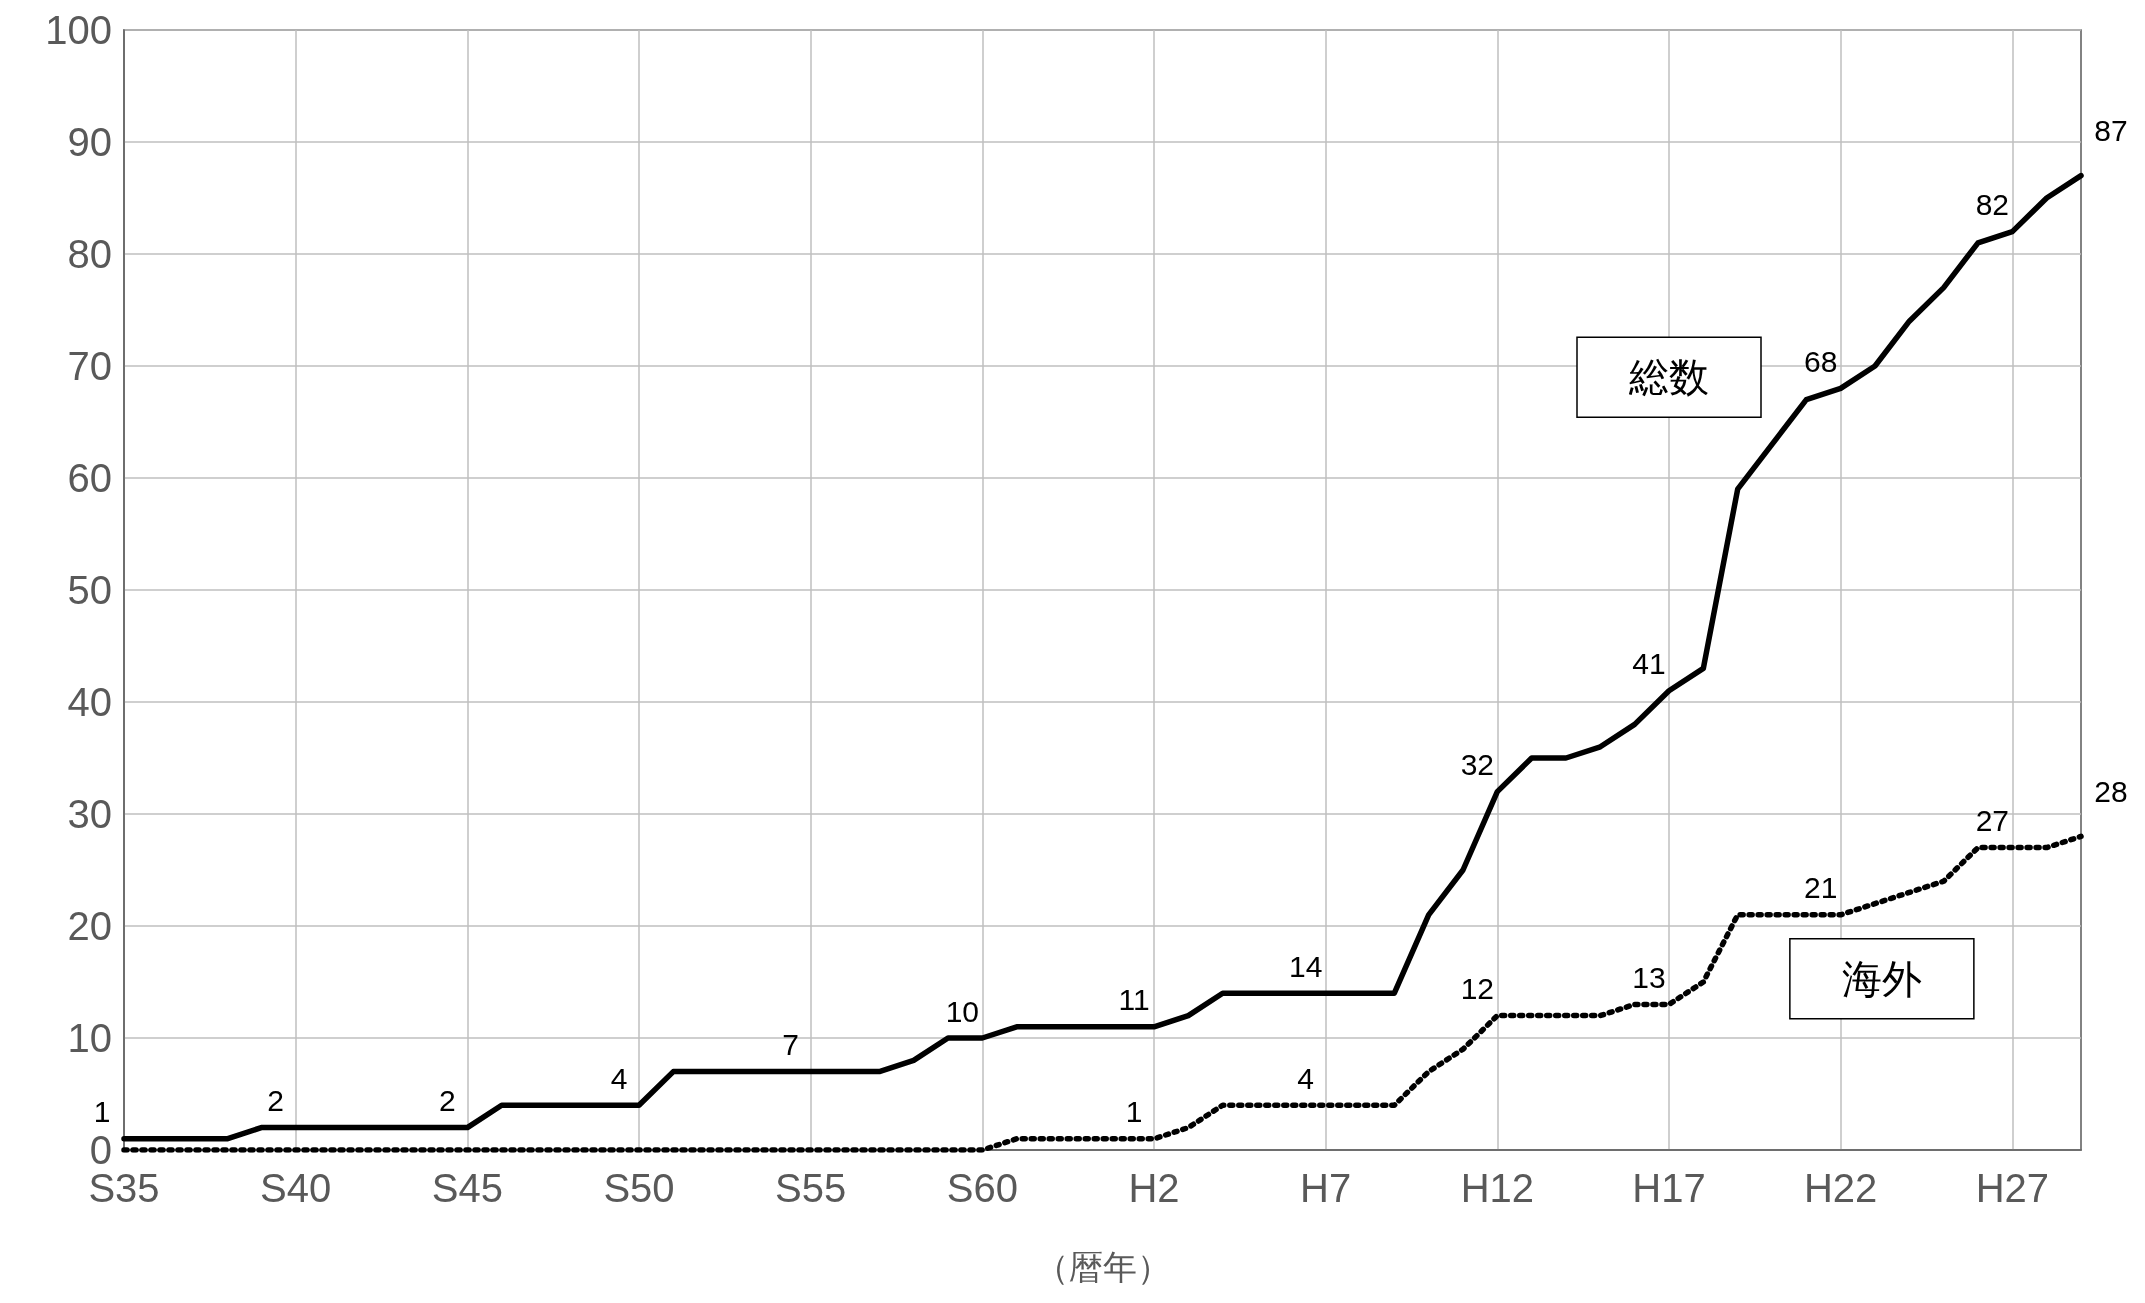 This screenshot has height=1303, width=2145. I want to click on x-tick-label: H2, so click(1154, 1188).